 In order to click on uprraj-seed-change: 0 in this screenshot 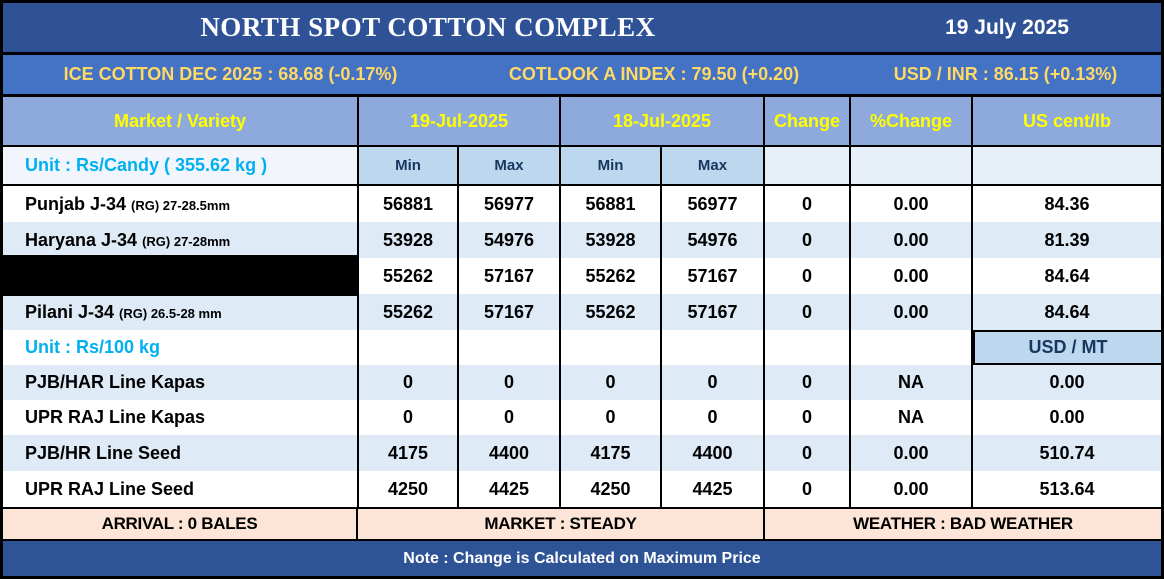, I will do `click(808, 489)`.